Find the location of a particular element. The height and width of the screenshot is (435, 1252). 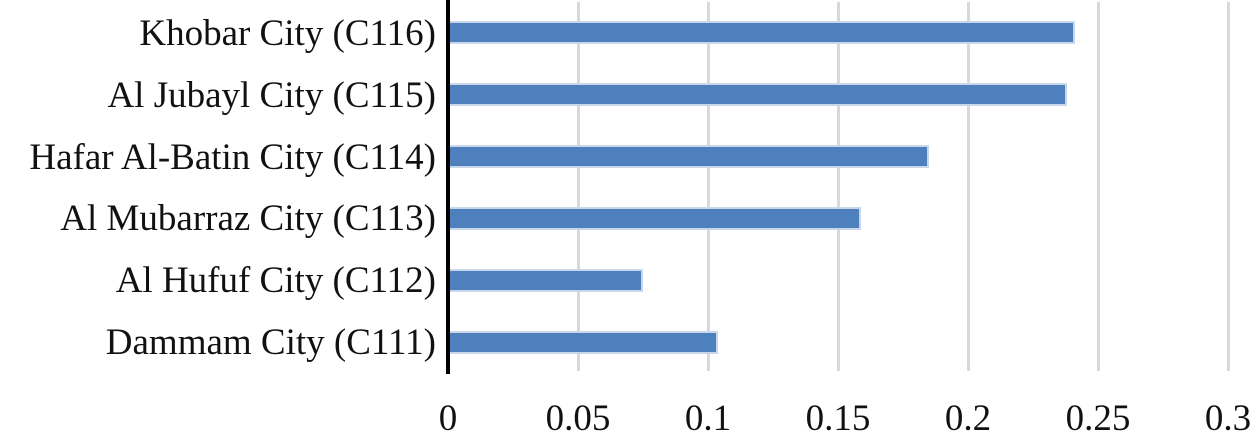

x-tick-label: 0.2 is located at coordinates (968, 416).